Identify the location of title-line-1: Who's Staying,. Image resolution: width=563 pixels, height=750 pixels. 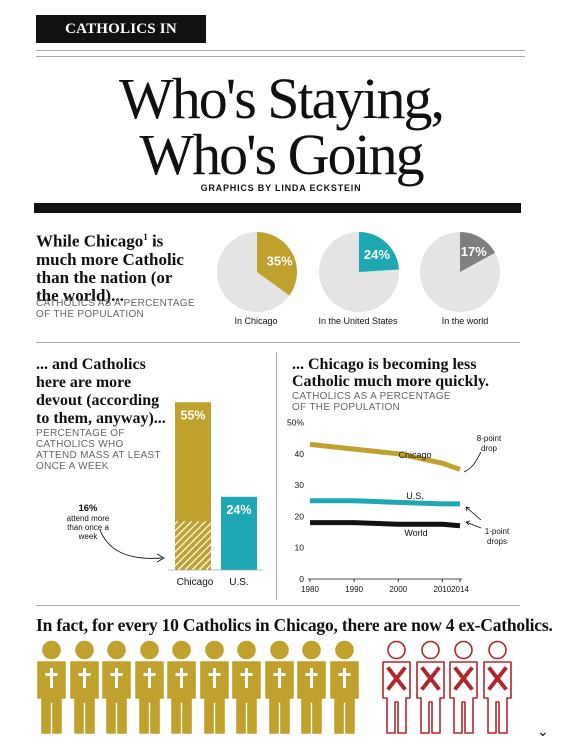
(282, 98).